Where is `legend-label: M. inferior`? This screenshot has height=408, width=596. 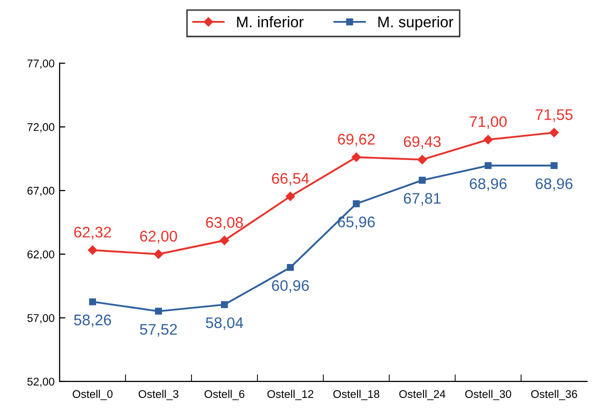 legend-label: M. inferior is located at coordinates (270, 22).